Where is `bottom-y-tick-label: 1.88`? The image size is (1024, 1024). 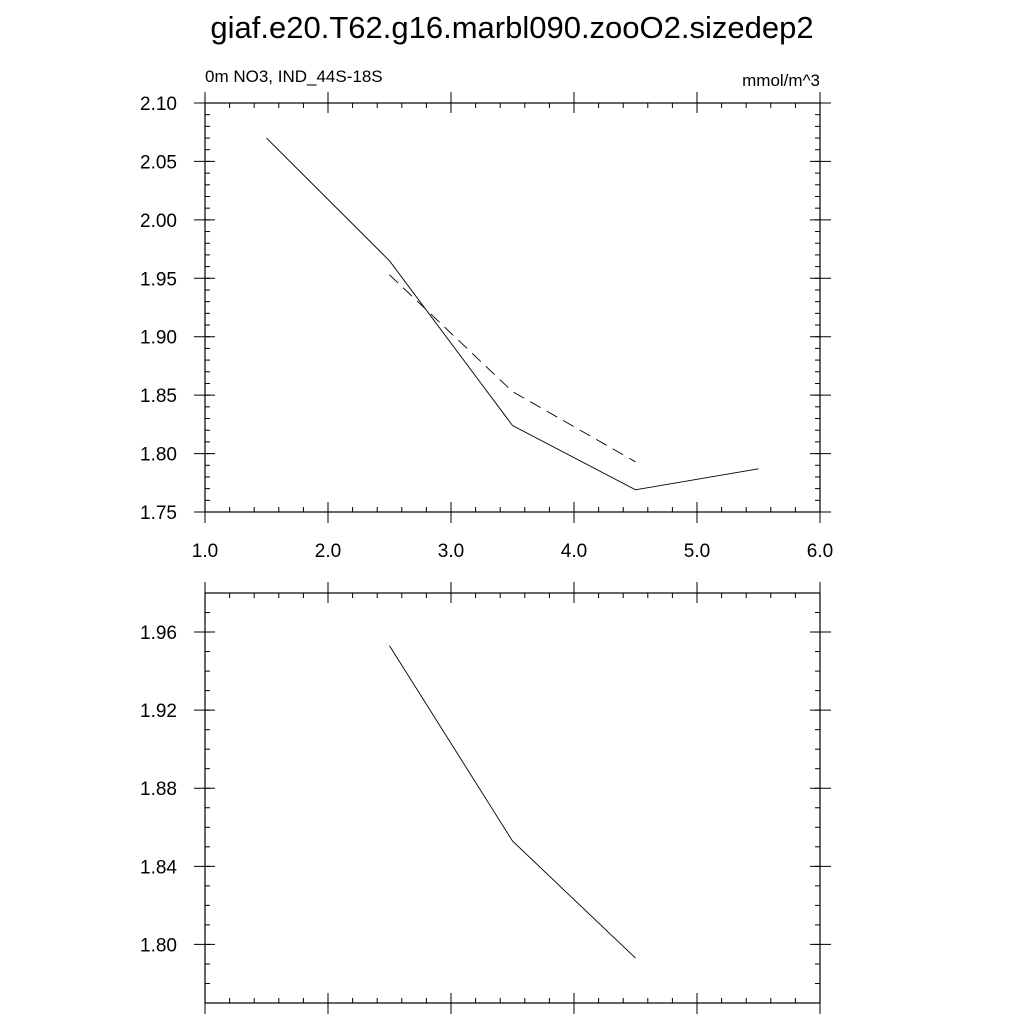
bottom-y-tick-label: 1.88 is located at coordinates (158, 789).